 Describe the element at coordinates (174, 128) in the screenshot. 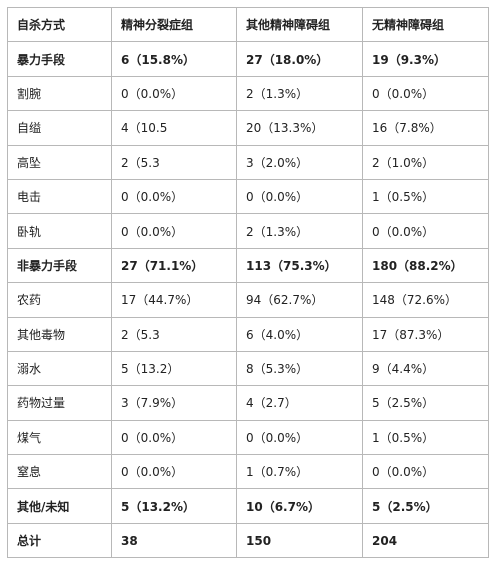

I see `table-cell: 4（10.5` at that location.